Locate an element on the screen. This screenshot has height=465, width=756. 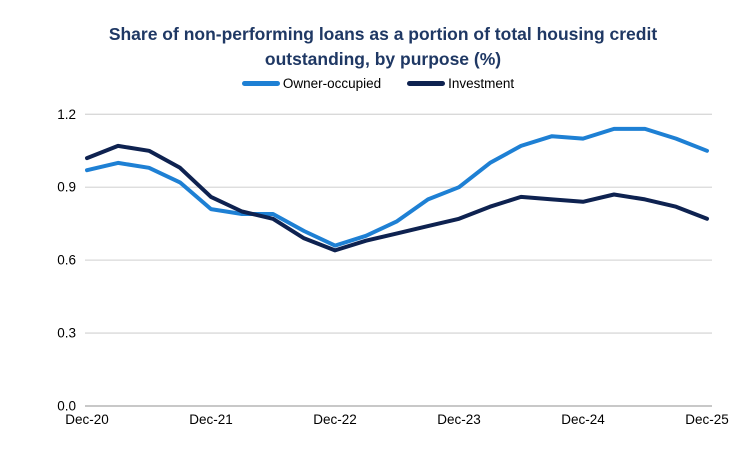
chart-legend: Owner-occupied Investment is located at coordinates (378, 83).